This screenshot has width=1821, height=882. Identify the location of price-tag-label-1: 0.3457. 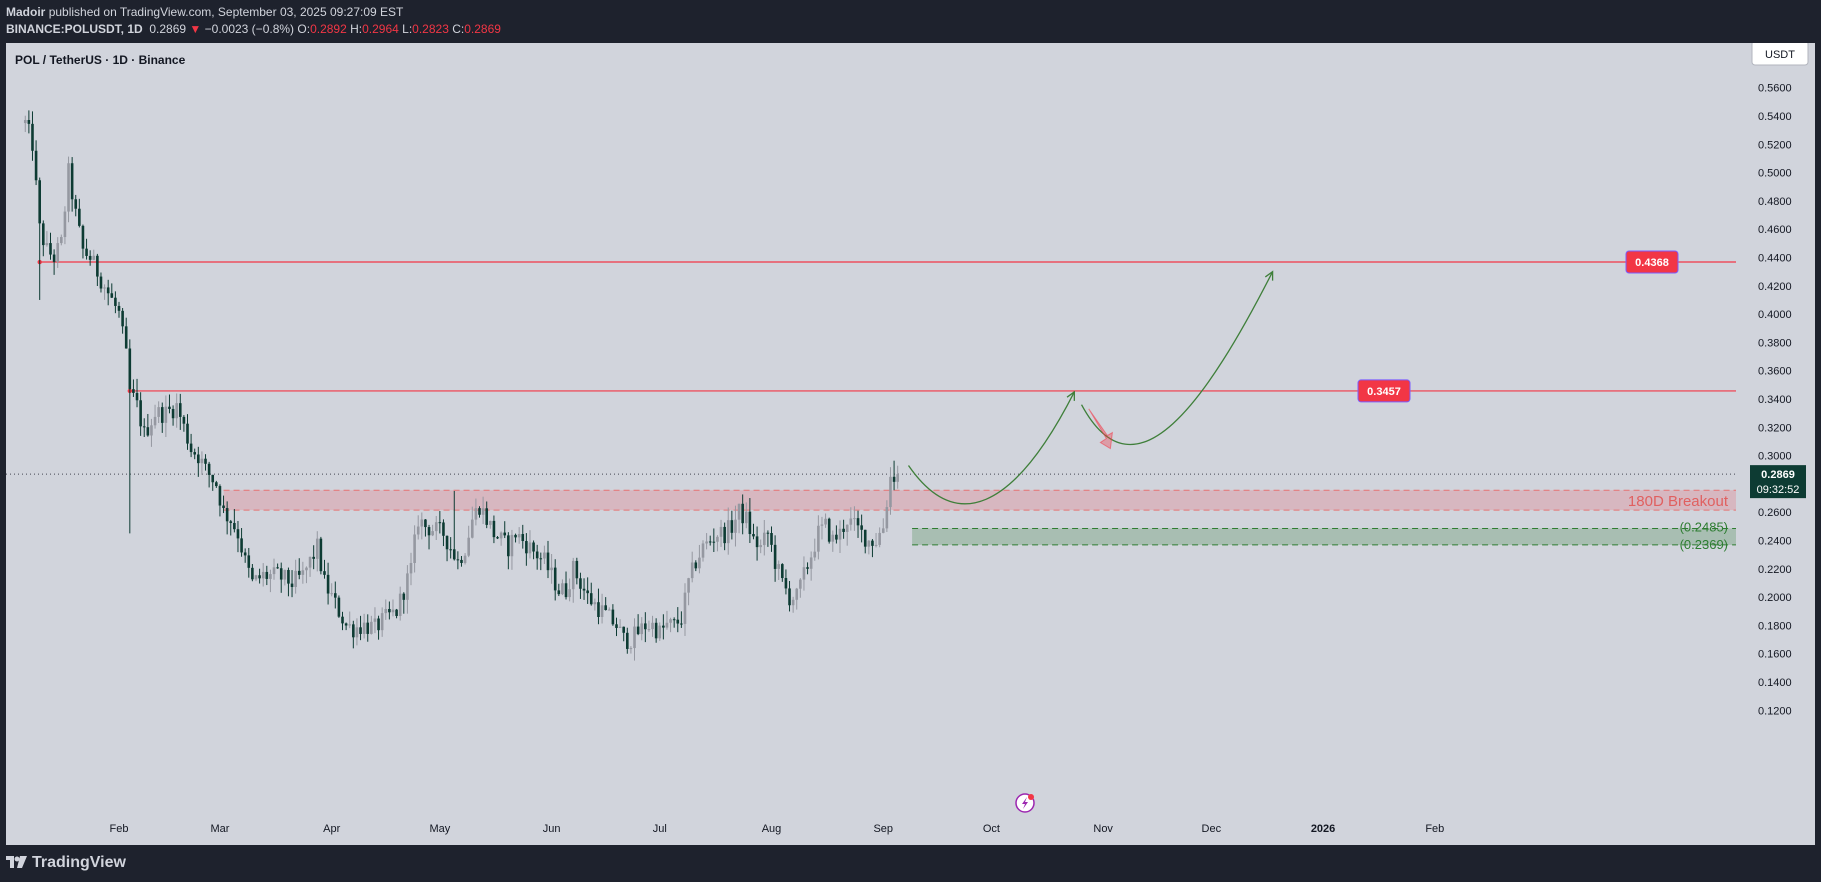
(1384, 392).